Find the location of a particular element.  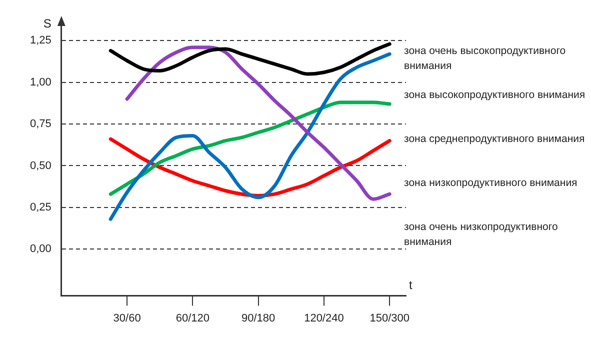

annotation: зона очень низкопродуктивного внимания is located at coordinates (481, 235).